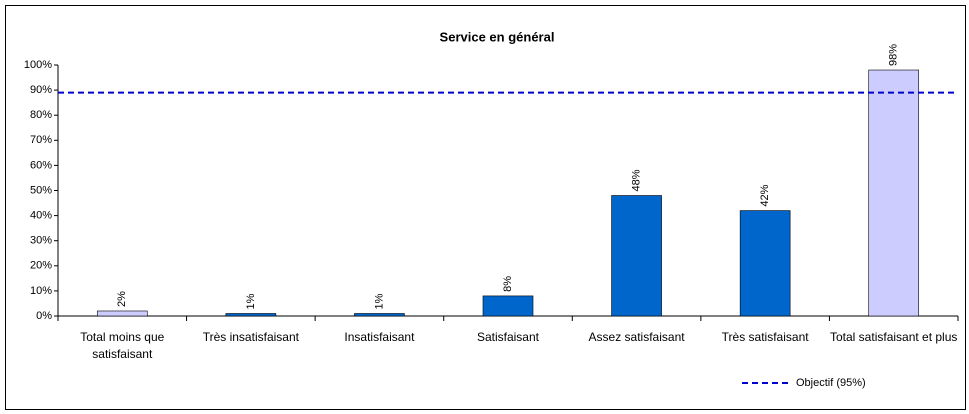 Image resolution: width=969 pixels, height=414 pixels. Describe the element at coordinates (379, 337) in the screenshot. I see `x-tick-label: Insatisfaisant` at that location.